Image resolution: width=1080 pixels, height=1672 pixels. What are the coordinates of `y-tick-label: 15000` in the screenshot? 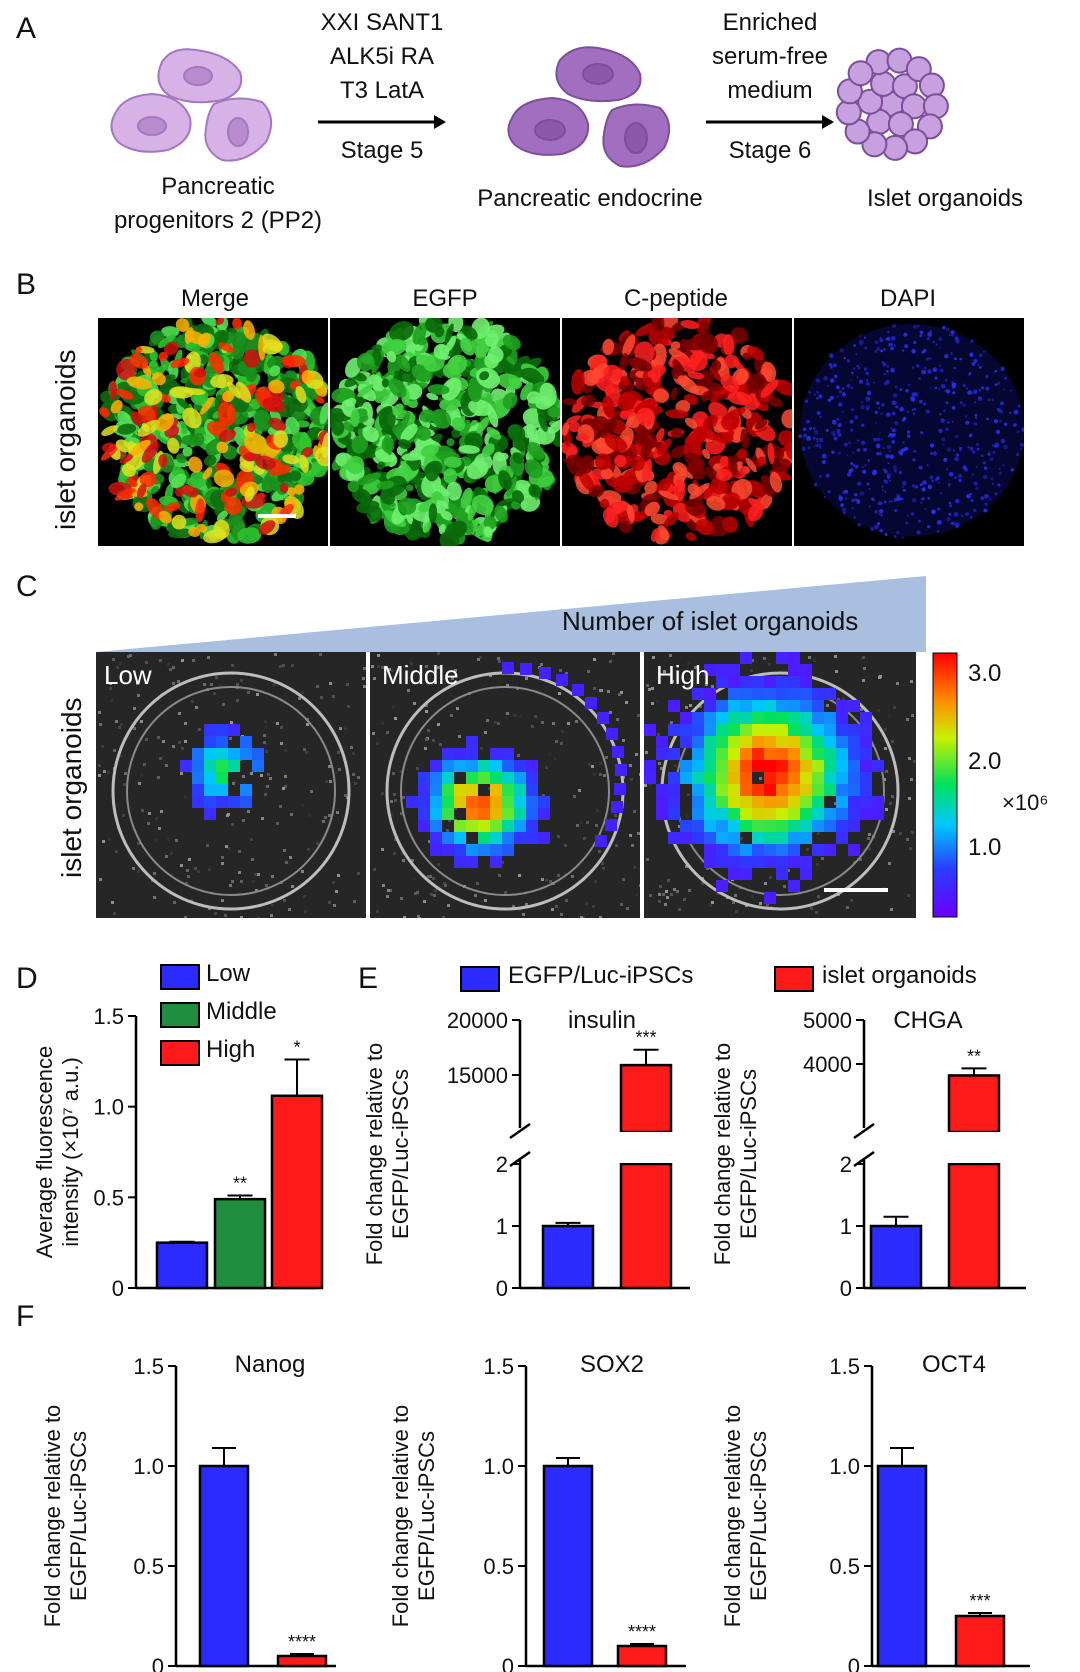 It's located at (477, 1075).